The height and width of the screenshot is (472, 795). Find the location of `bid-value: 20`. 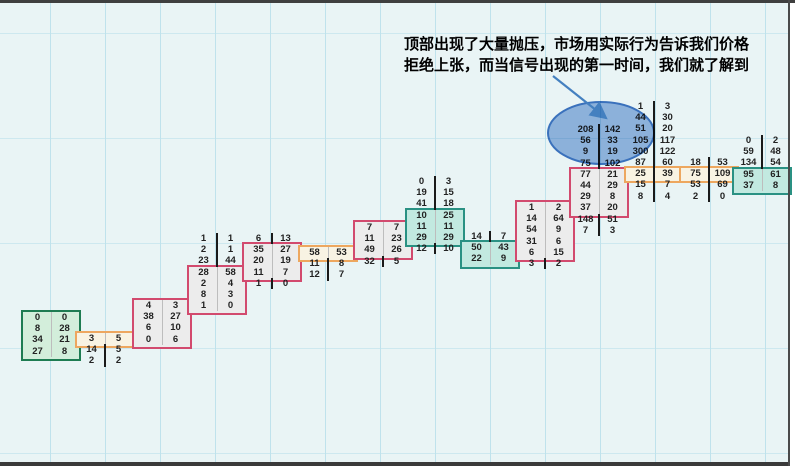

bid-value: 20 is located at coordinates (258, 261).